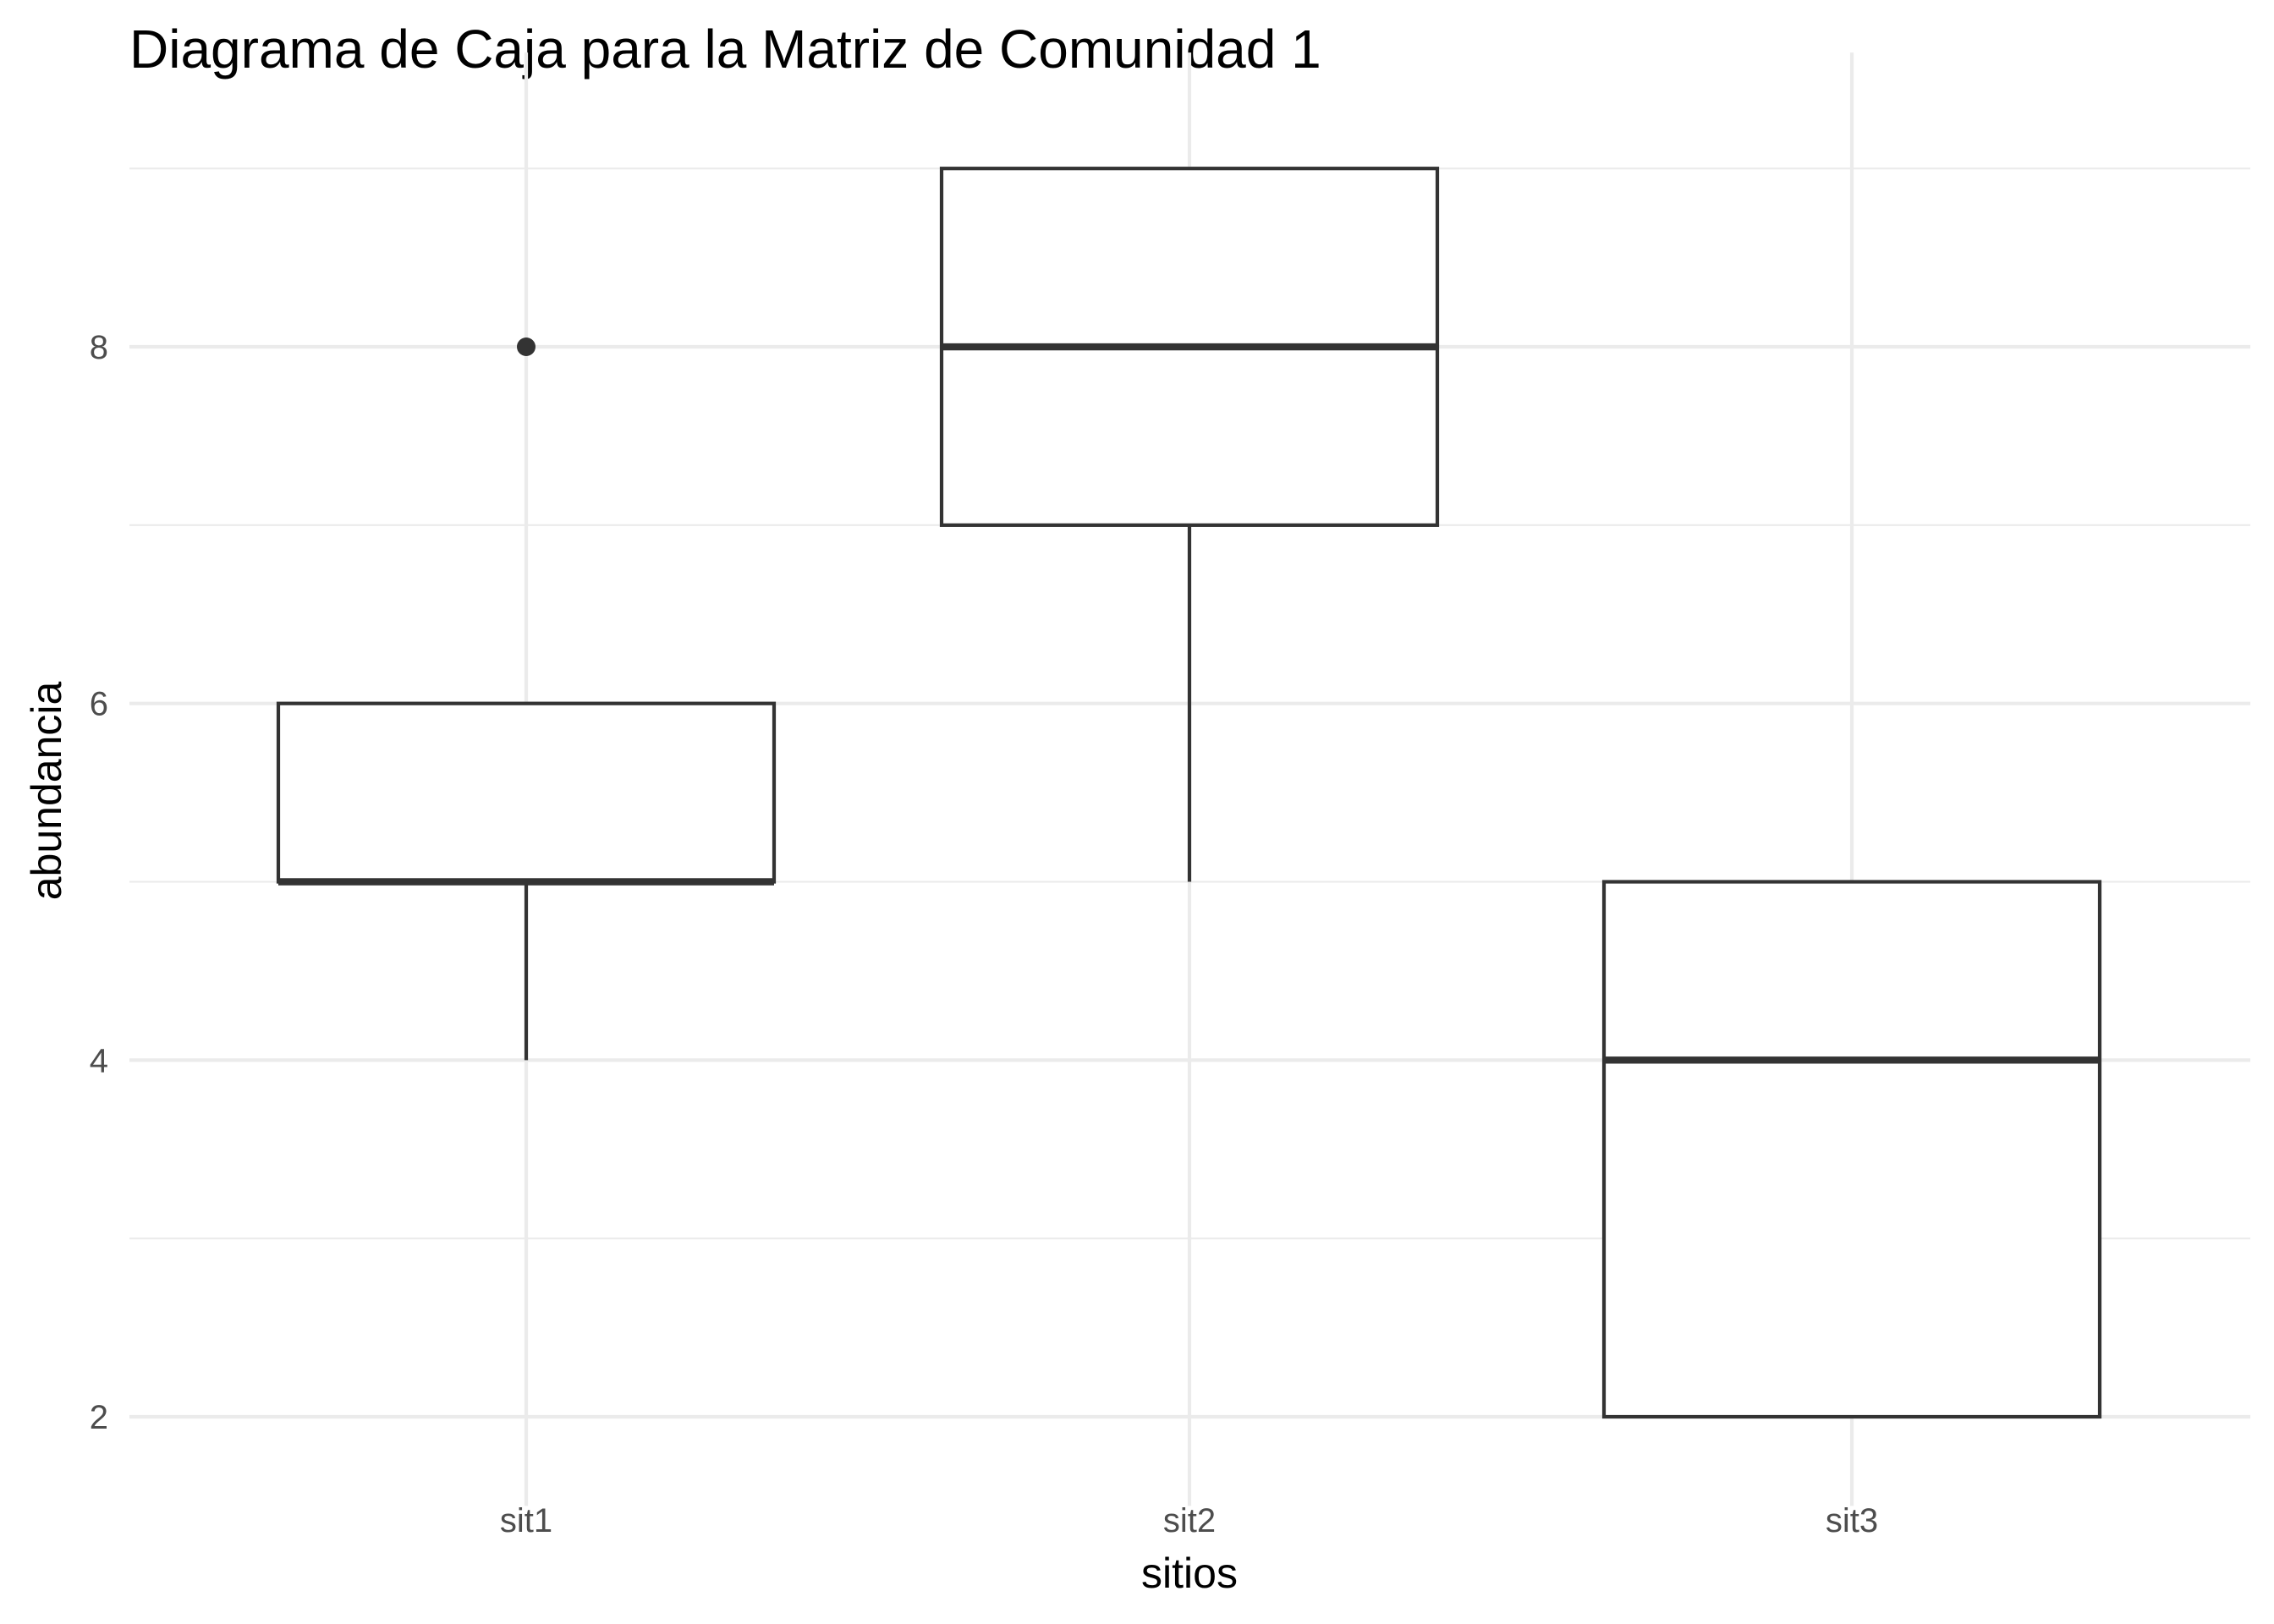  I want to click on x-tick-label: sit2, so click(1190, 1521).